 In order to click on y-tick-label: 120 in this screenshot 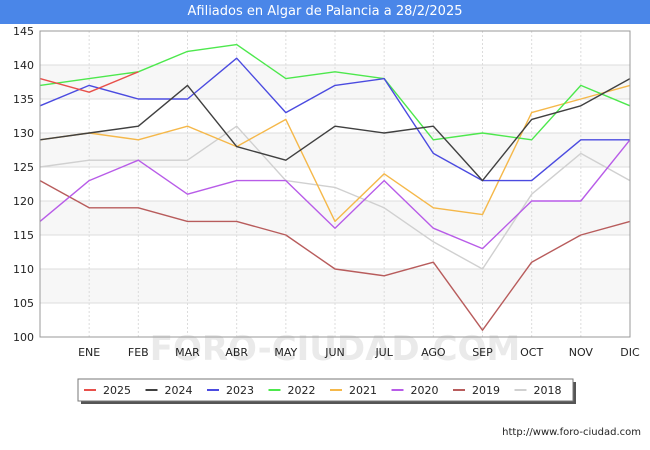, I will do `click(23, 201)`.